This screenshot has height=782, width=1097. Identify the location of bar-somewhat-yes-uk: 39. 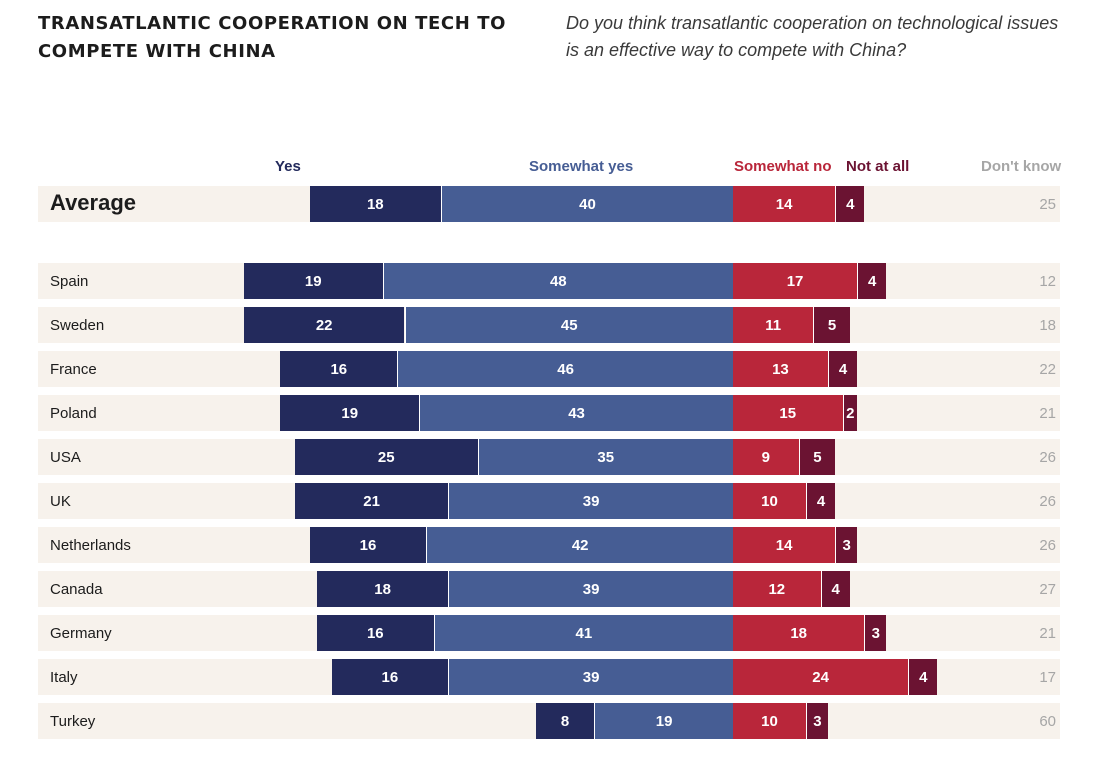
(590, 501).